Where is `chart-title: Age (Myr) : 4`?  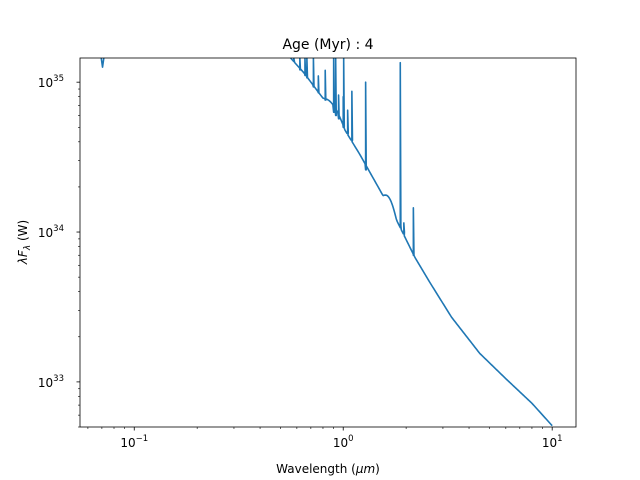 chart-title: Age (Myr) : 4 is located at coordinates (327, 45).